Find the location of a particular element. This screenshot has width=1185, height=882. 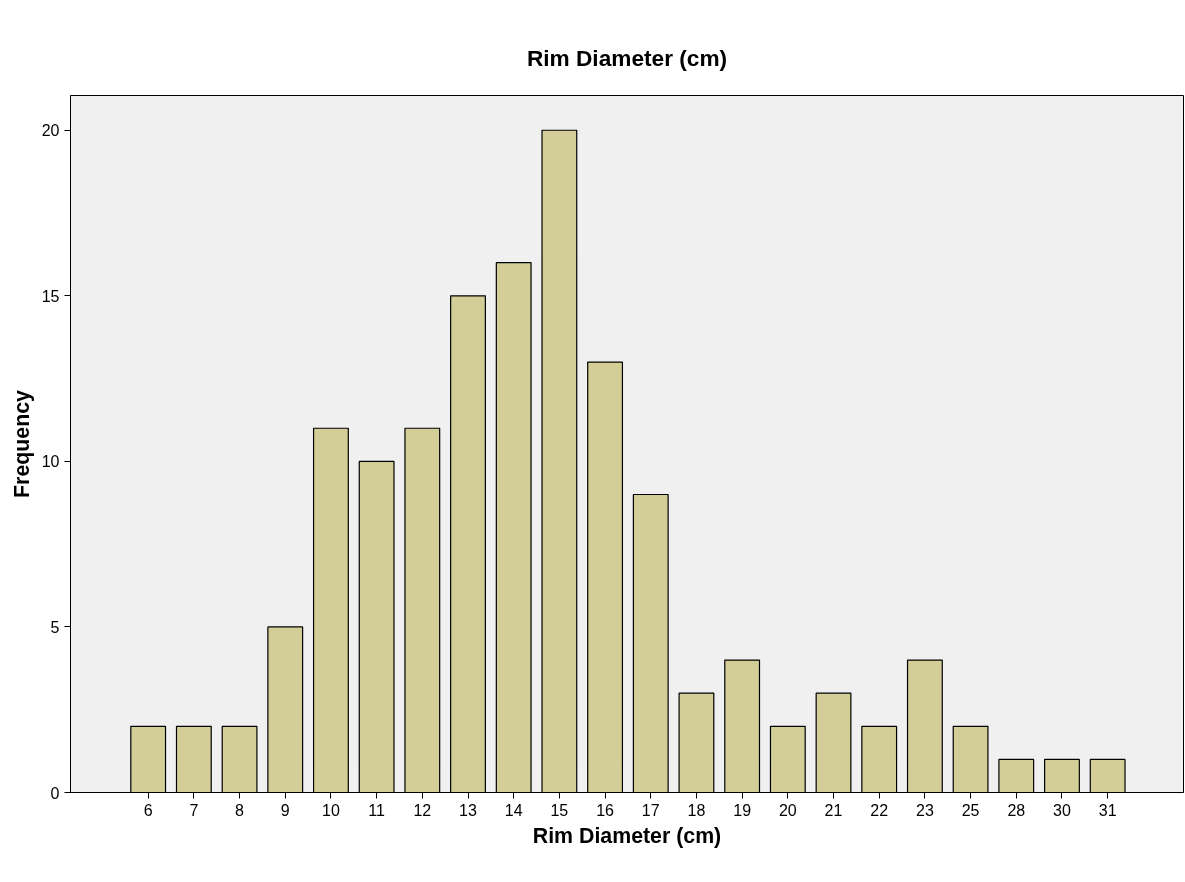

x-tick-label: 12 is located at coordinates (422, 810).